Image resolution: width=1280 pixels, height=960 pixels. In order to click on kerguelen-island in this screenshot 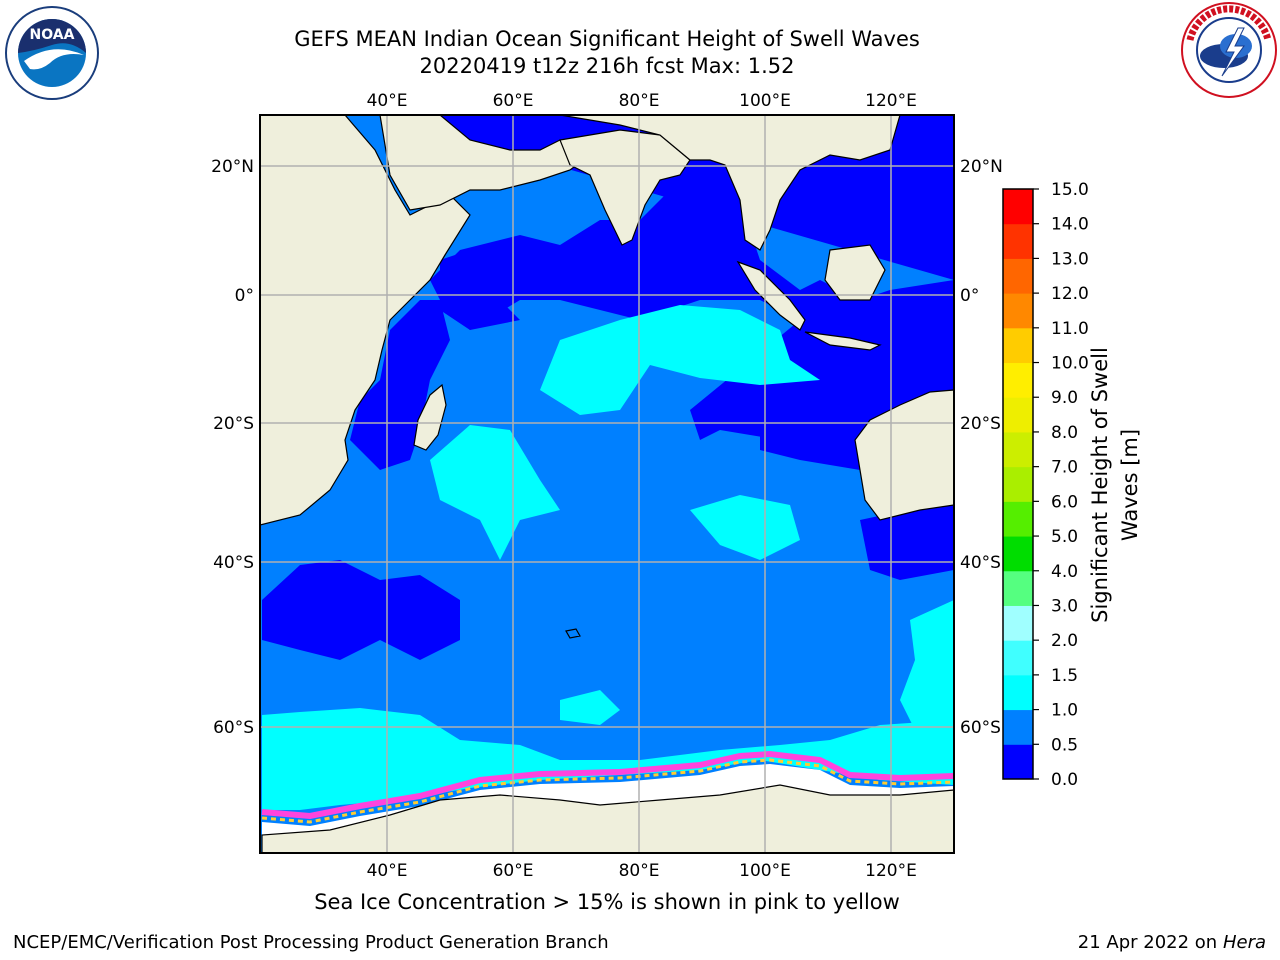, I will do `click(573, 633)`.